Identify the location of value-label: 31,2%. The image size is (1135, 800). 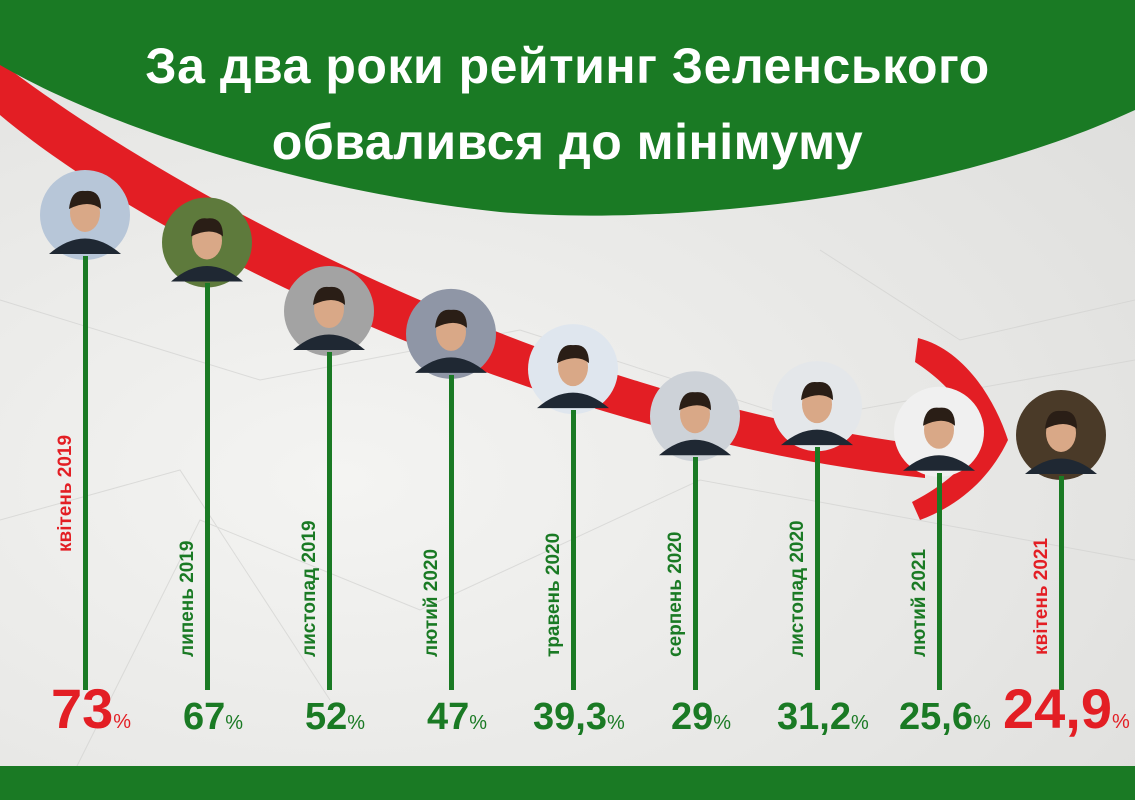
(823, 717).